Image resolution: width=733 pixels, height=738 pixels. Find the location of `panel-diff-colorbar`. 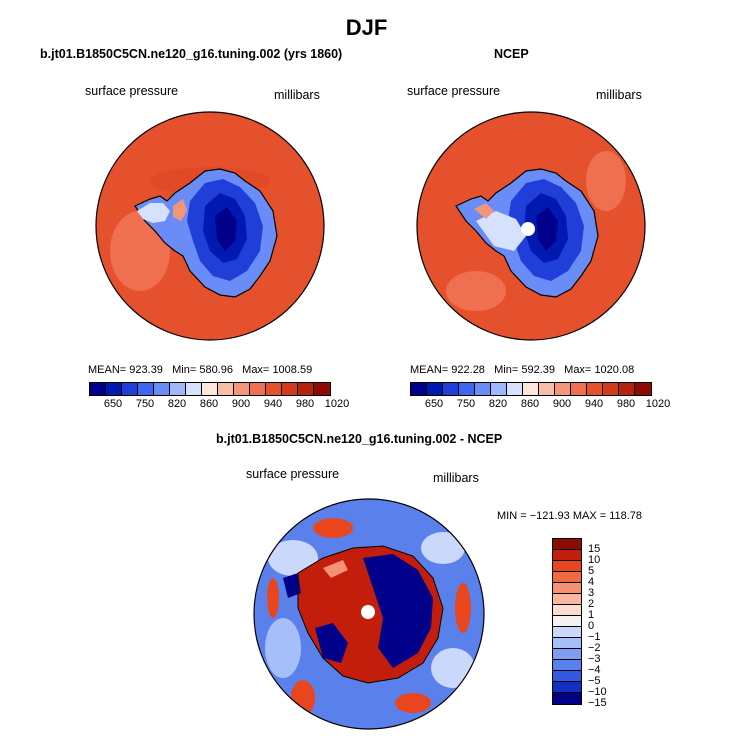

panel-diff-colorbar is located at coordinates (567, 621).